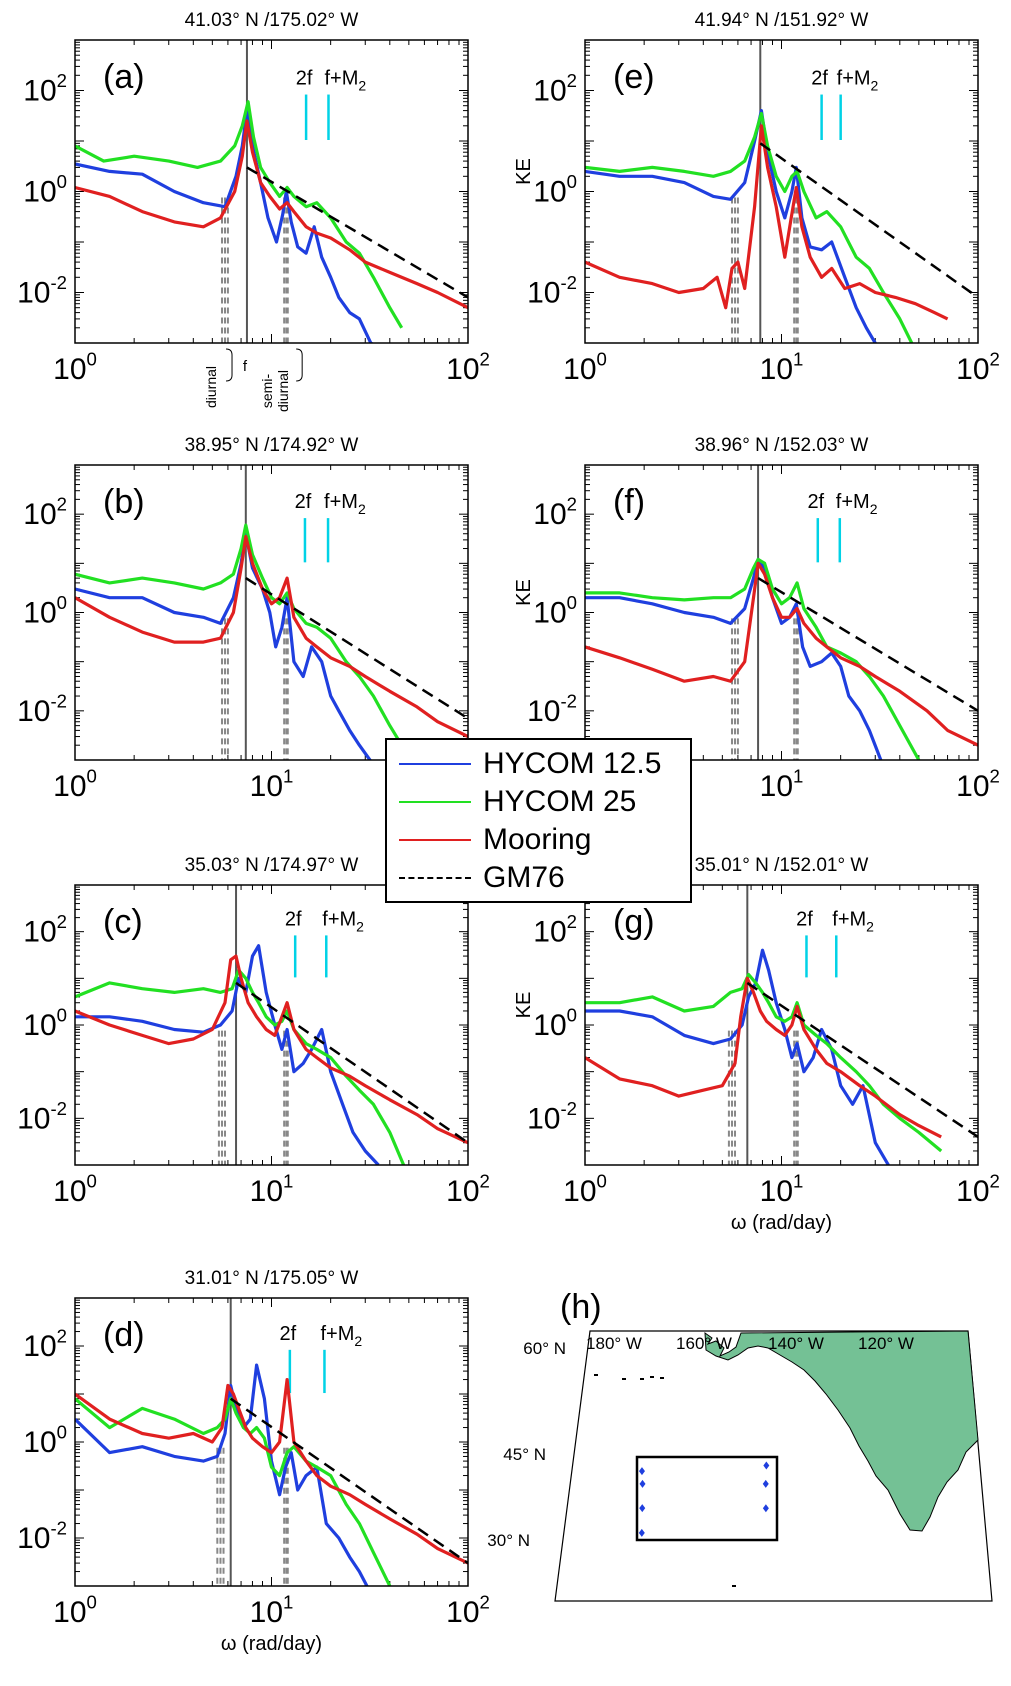 Image resolution: width=1011 pixels, height=1686 pixels. Describe the element at coordinates (482, 878) in the screenshot. I see `legend-item-gm76: GM76` at that location.